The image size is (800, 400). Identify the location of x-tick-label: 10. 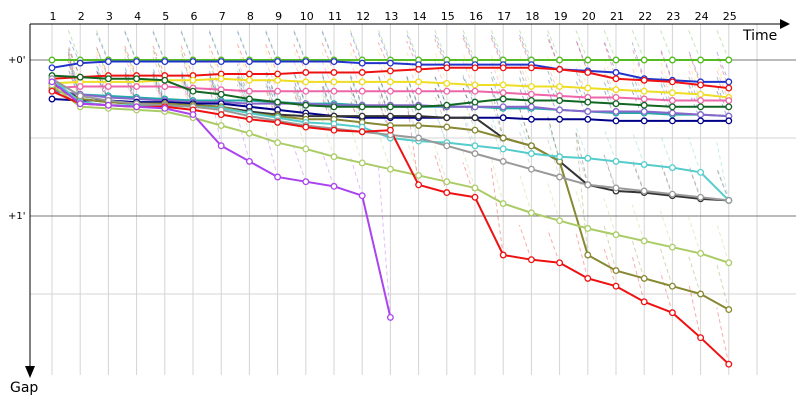
(307, 16).